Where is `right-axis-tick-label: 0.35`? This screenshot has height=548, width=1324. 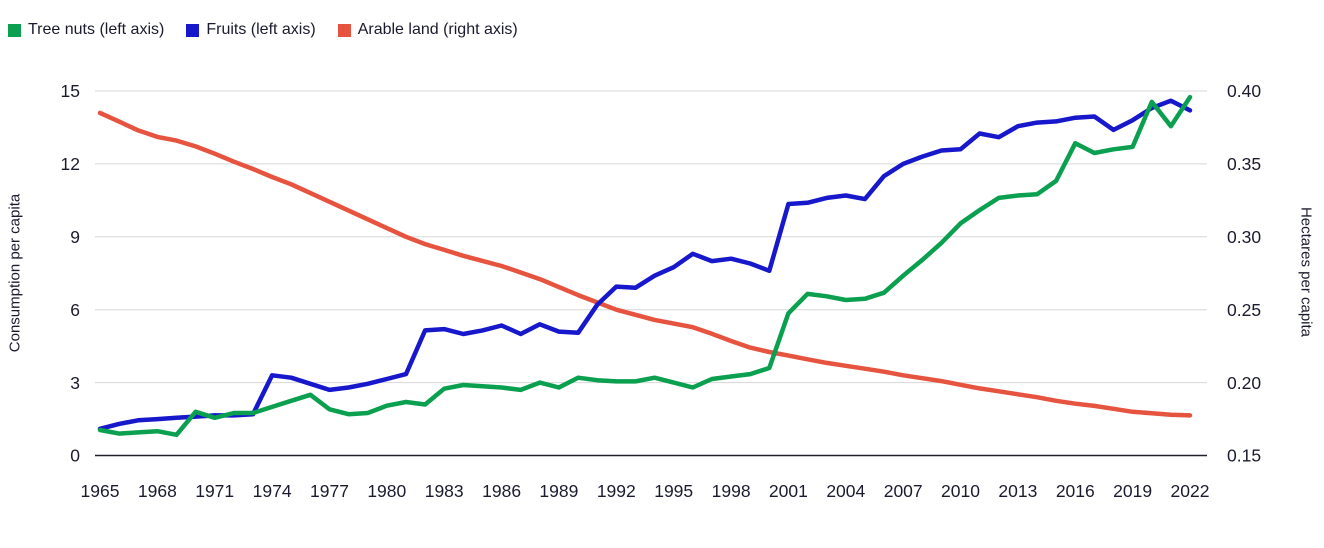
right-axis-tick-label: 0.35 is located at coordinates (1244, 164).